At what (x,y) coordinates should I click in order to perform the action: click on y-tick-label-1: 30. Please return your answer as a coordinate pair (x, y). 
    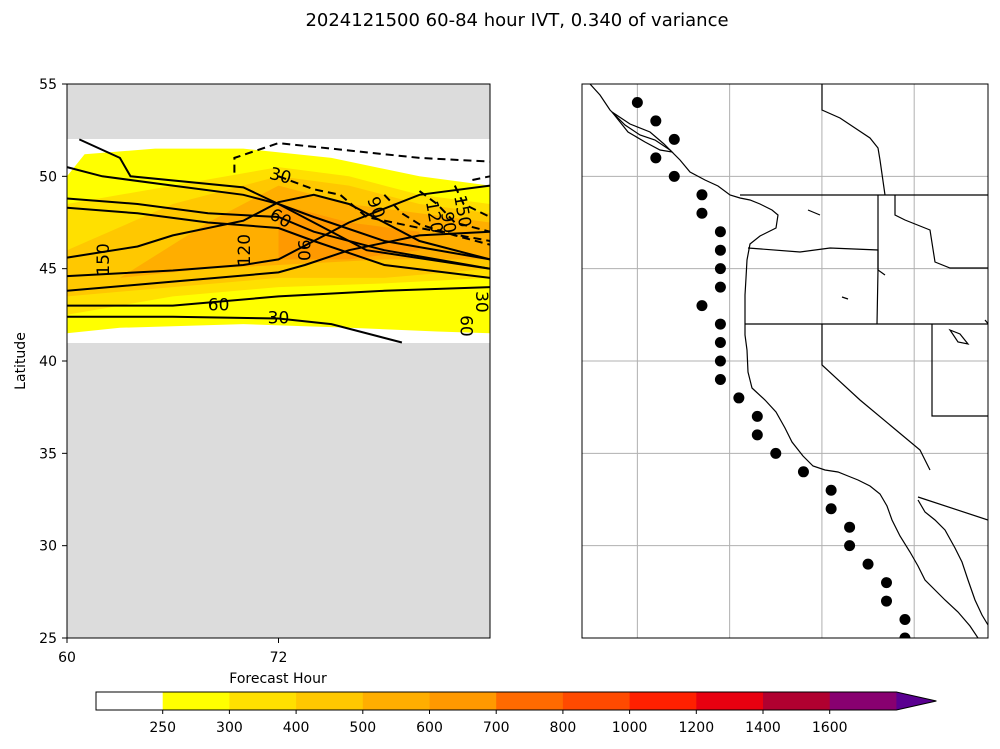
    Looking at the image, I should click on (48, 547).